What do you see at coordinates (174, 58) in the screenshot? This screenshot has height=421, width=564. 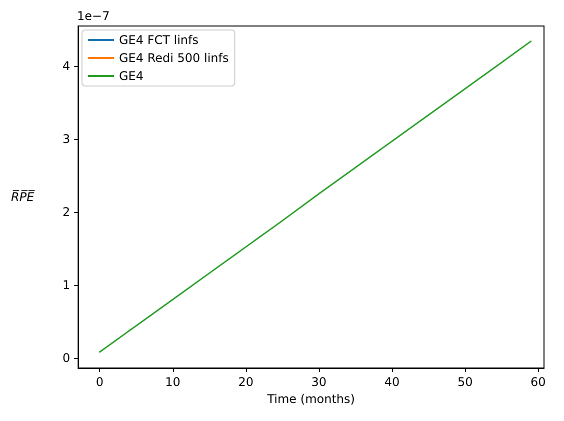 I see `legend-label: GE4 Redi 500 linfs` at bounding box center [174, 58].